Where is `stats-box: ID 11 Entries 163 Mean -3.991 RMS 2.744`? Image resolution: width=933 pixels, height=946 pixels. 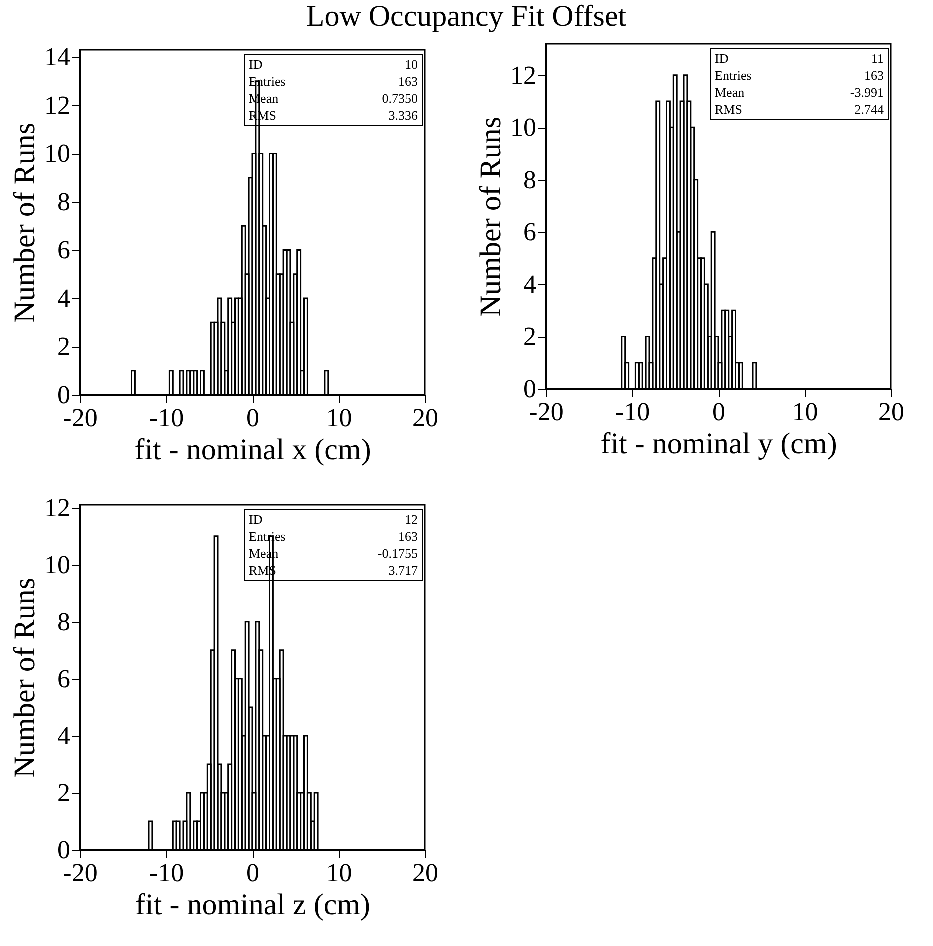
stats-box: ID 11 Entries 163 Mean -3.991 RMS 2.744 is located at coordinates (799, 84).